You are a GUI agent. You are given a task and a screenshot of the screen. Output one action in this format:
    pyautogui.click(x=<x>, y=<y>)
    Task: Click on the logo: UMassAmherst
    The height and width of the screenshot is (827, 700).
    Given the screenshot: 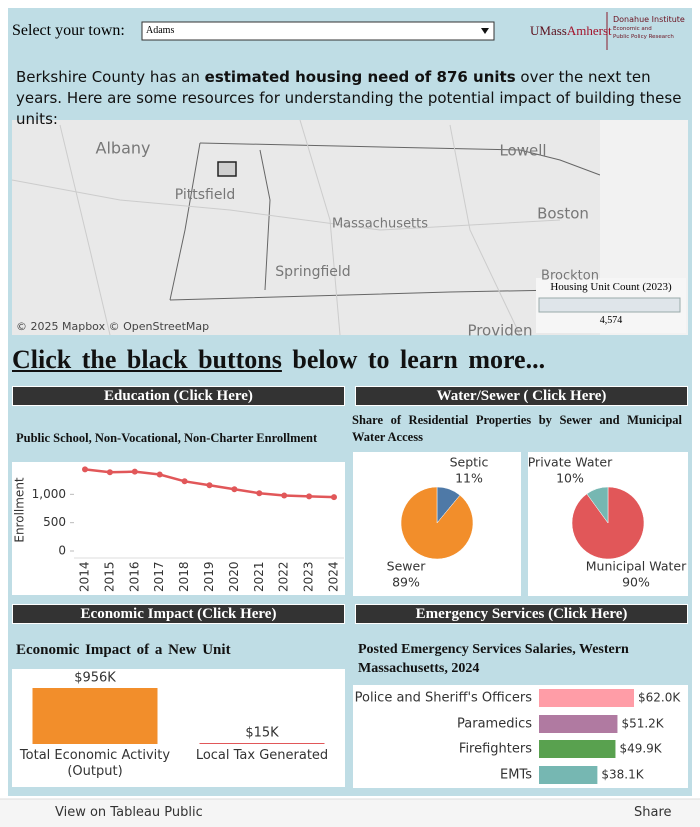 What is the action you would take?
    pyautogui.click(x=571, y=31)
    